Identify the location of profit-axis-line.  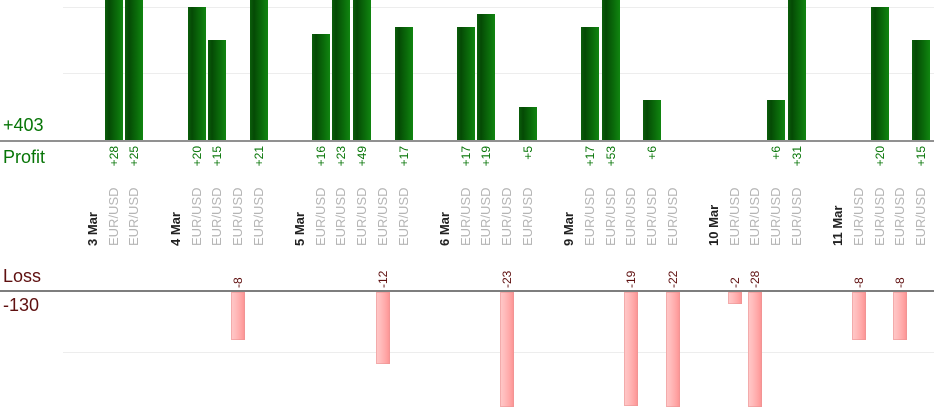
(467, 141).